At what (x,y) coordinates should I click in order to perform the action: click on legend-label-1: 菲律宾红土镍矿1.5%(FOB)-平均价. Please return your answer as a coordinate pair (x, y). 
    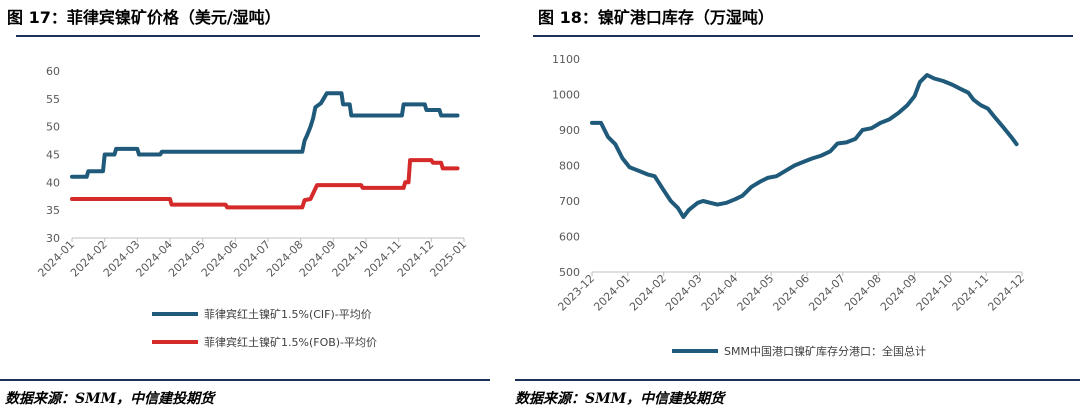
    Looking at the image, I should click on (290, 342).